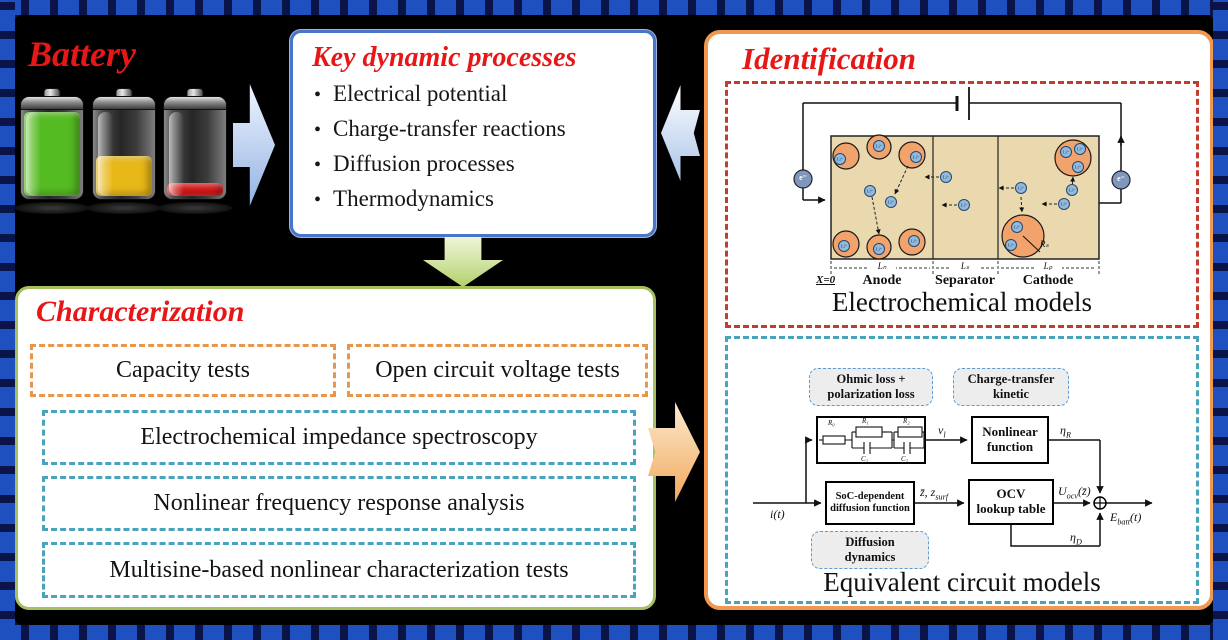 The width and height of the screenshot is (1228, 640). Describe the element at coordinates (870, 557) in the screenshot. I see `annotation-line: dynamics` at that location.